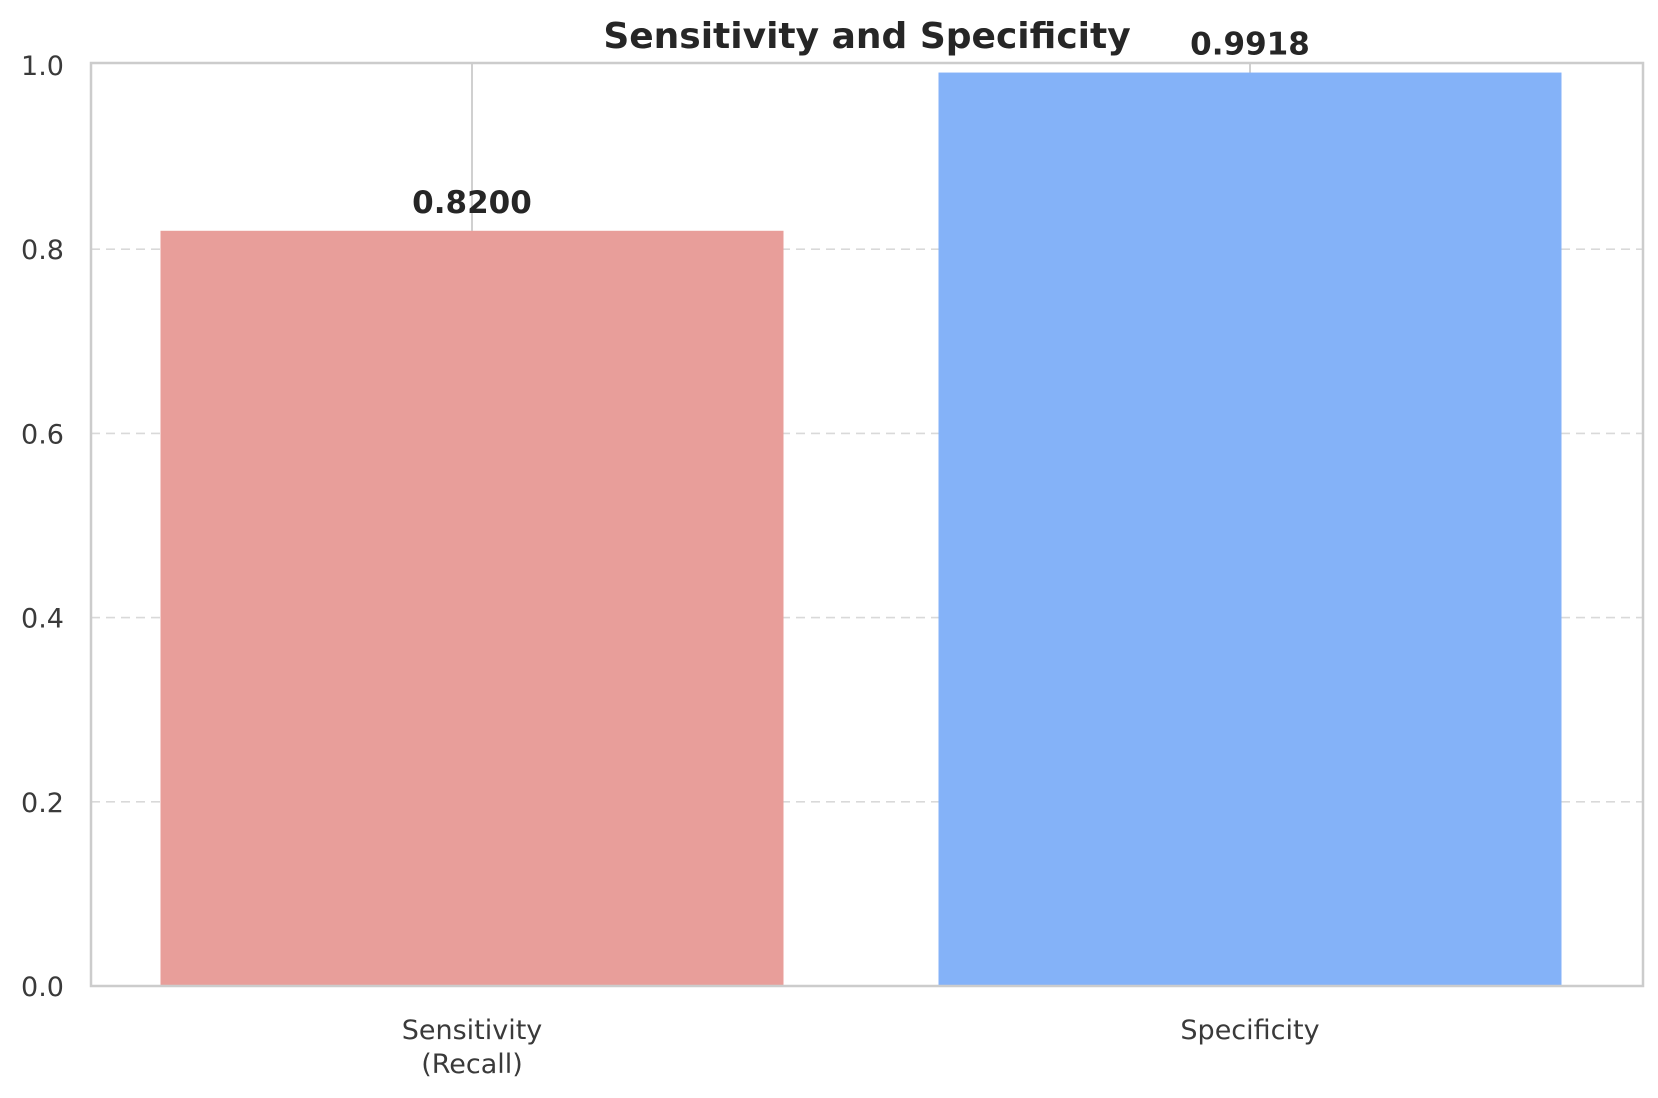 This screenshot has height=1098, width=1658. Describe the element at coordinates (866, 36) in the screenshot. I see `chart-title: Sensitivity and Specificity` at that location.